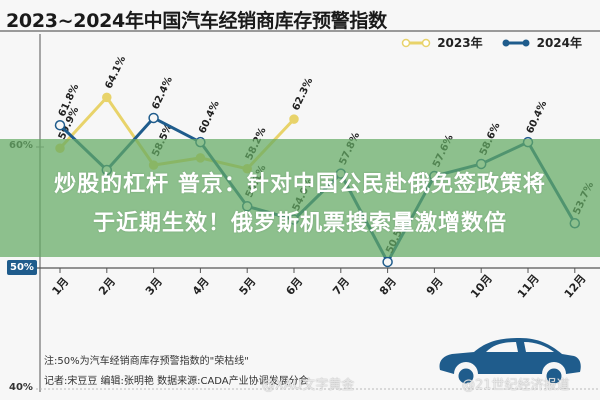 The width and height of the screenshot is (600, 400). Describe the element at coordinates (491, 42) in the screenshot. I see `chart-legend: 2023年 2024年` at that location.